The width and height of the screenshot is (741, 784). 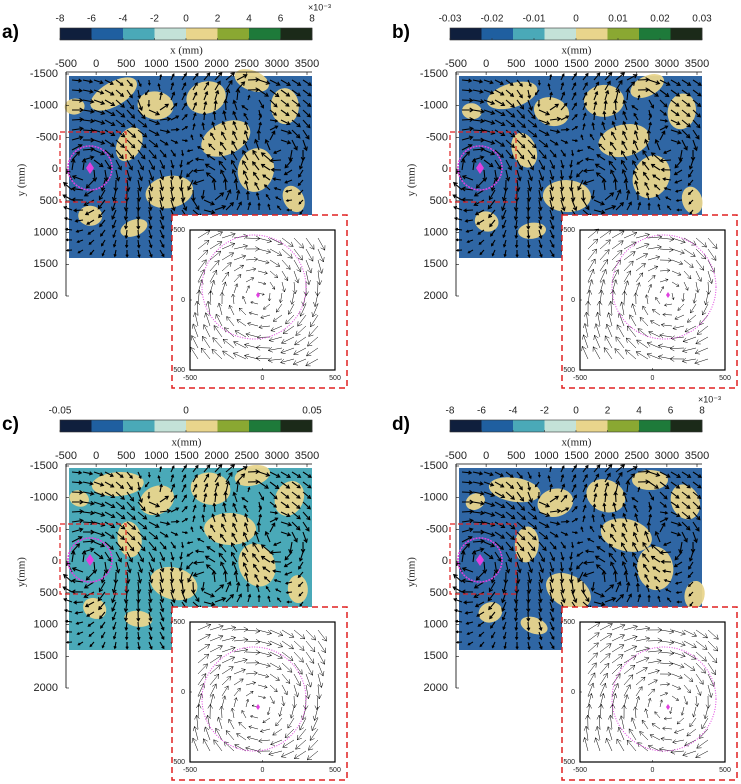 I want to click on y-tick-label: 0, so click(x=55, y=561).